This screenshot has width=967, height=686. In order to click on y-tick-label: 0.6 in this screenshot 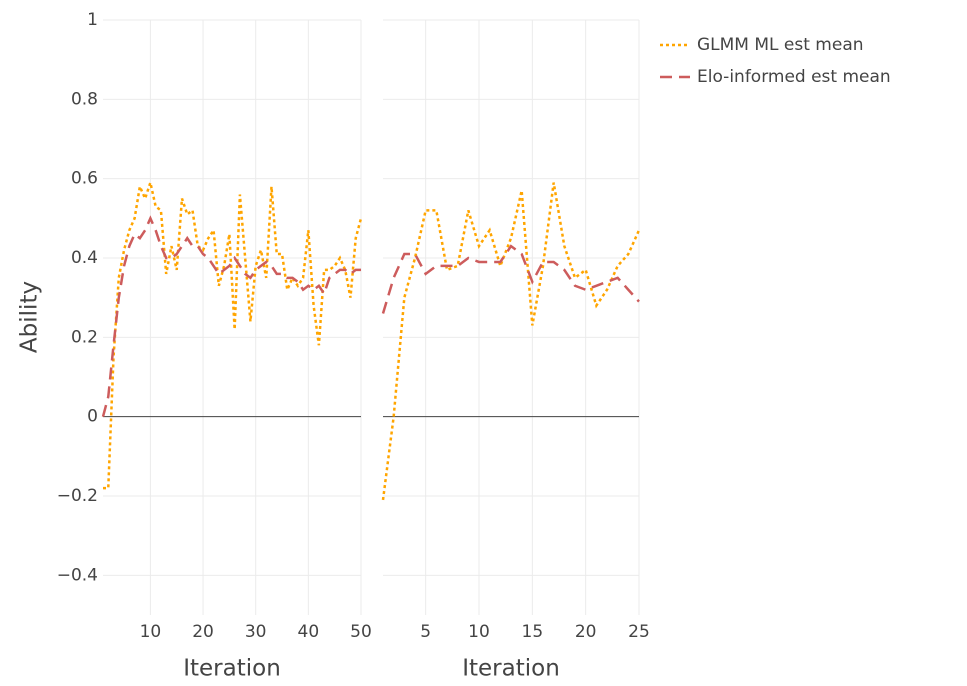, I will do `click(84, 179)`.